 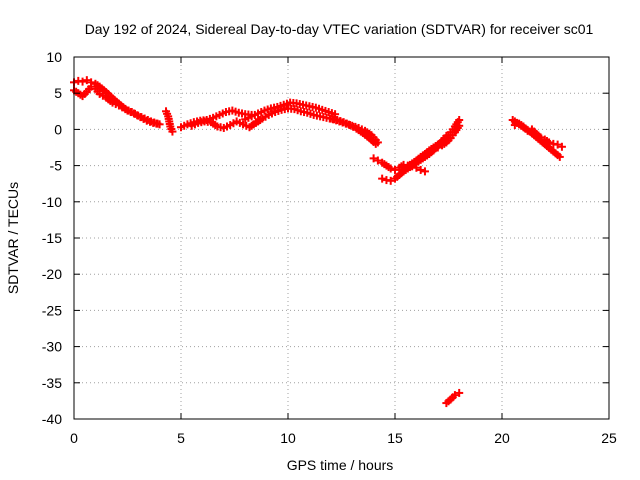 I want to click on x-tick-label: 15, so click(x=395, y=438).